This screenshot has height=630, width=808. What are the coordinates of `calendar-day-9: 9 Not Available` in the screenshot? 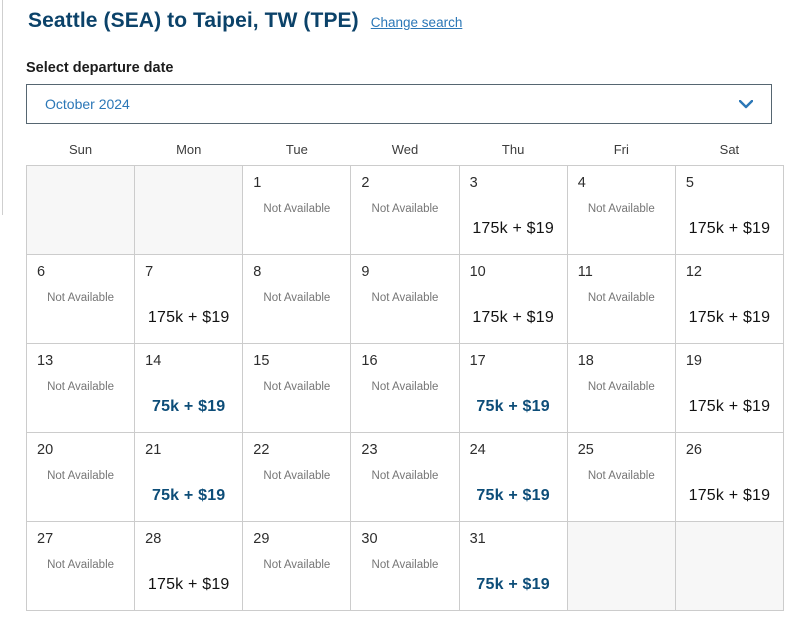 It's located at (405, 299).